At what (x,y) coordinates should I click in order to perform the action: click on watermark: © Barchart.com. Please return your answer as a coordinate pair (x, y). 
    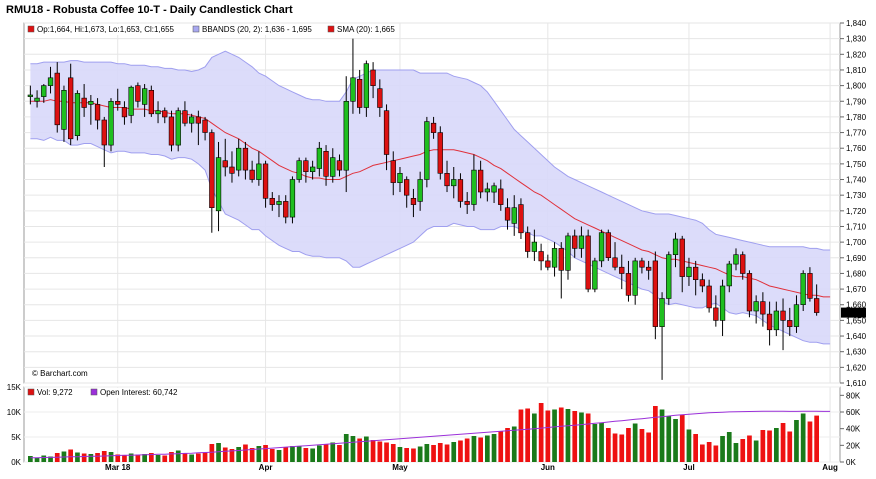
    Looking at the image, I should click on (60, 373).